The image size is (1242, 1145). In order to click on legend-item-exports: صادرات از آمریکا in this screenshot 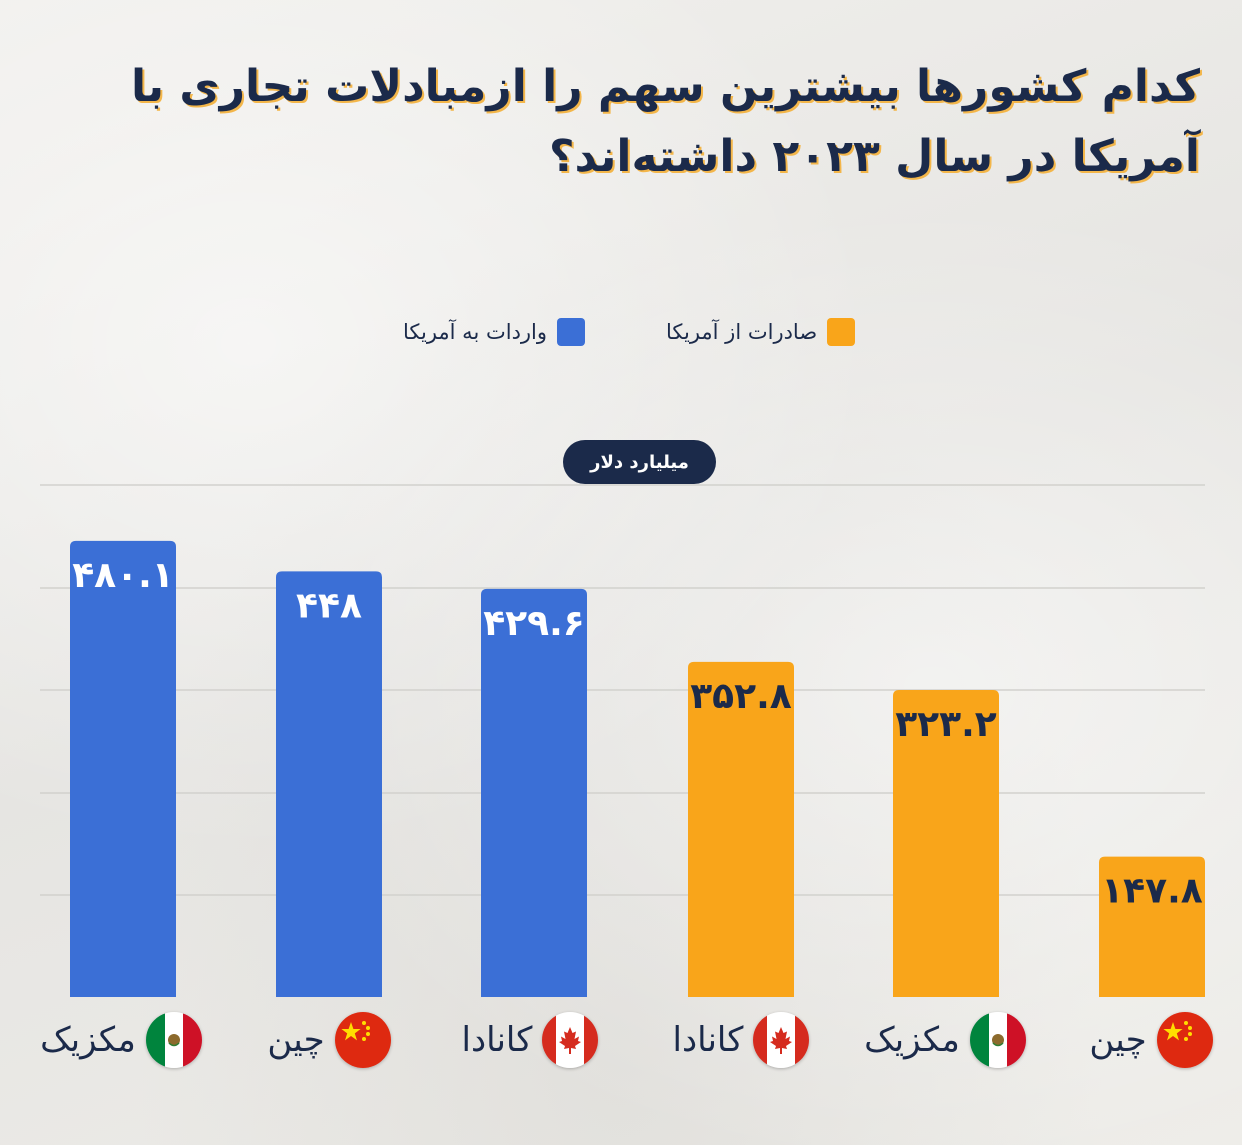, I will do `click(761, 332)`.